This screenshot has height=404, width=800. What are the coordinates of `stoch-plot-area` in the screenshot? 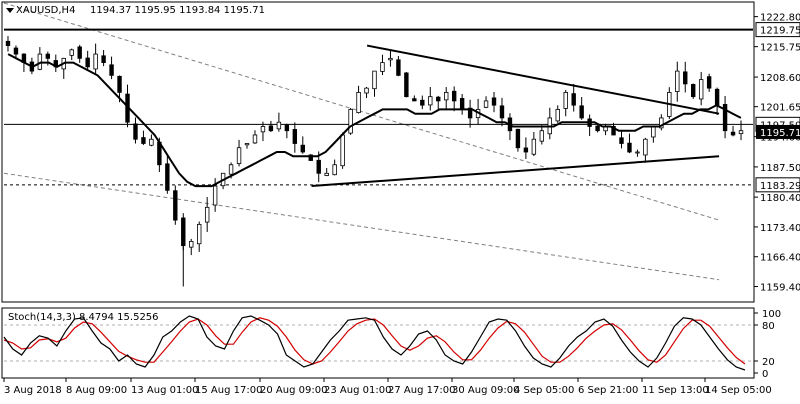 It's located at (378, 343).